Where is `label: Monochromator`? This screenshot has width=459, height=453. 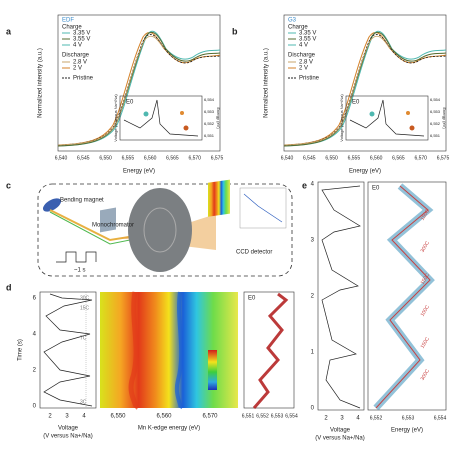
label: Monochromator is located at coordinates (113, 226).